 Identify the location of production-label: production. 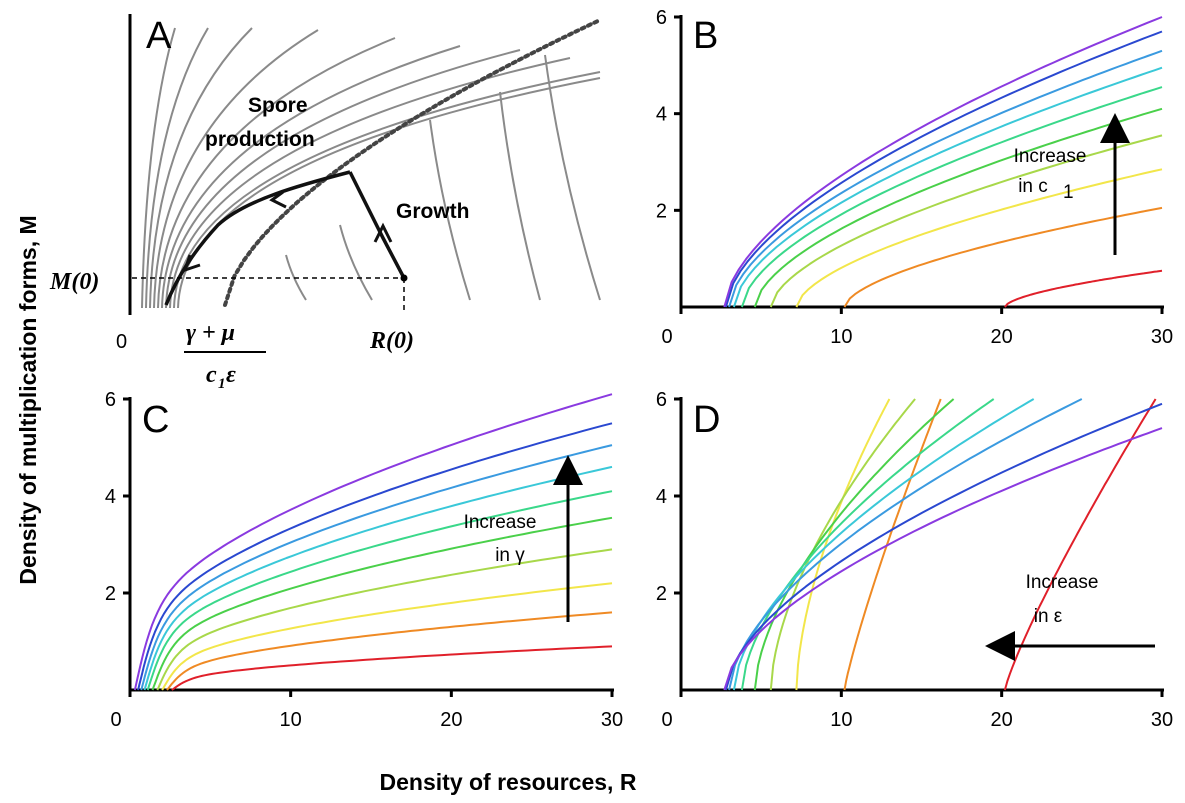
(260, 139).